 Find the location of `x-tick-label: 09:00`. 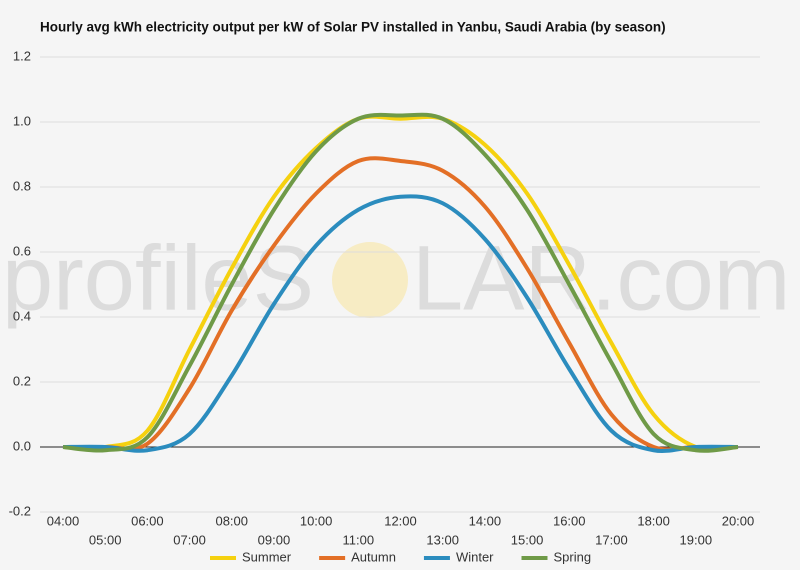

x-tick-label: 09:00 is located at coordinates (274, 539).